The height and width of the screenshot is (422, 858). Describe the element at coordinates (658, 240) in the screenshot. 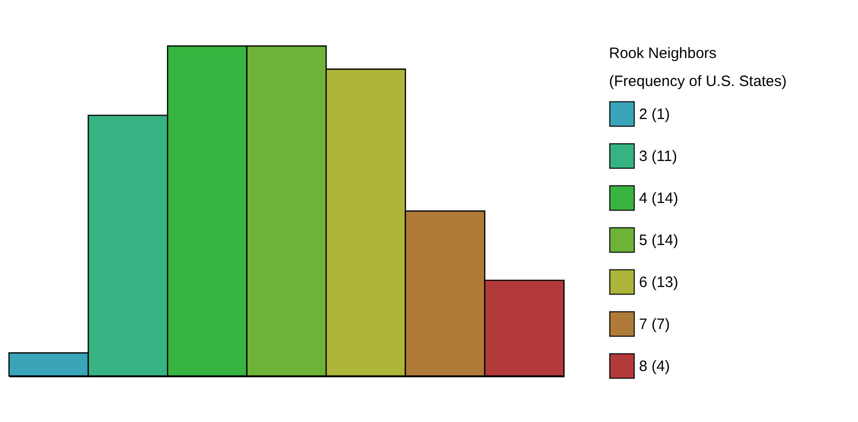

I see `legend-label: 5 (14)` at that location.